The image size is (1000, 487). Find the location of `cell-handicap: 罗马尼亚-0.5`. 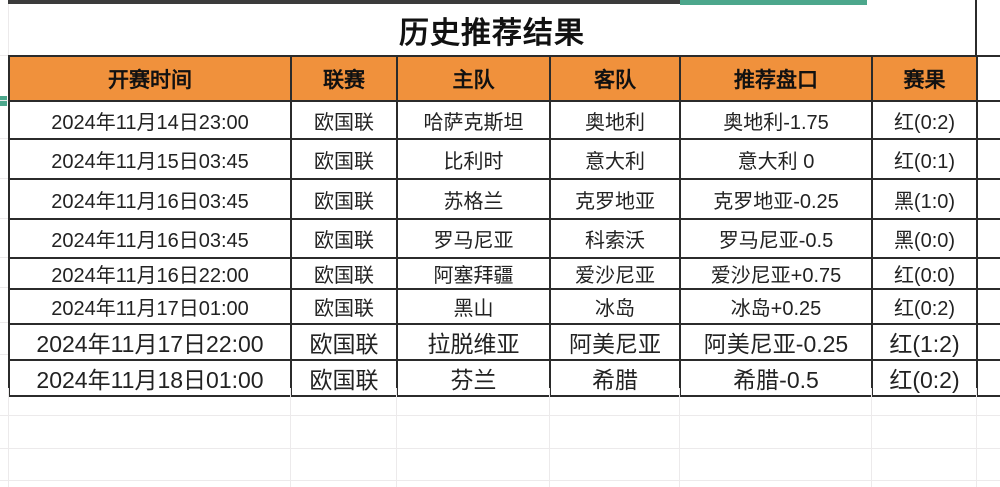

cell-handicap: 罗马尼亚-0.5 is located at coordinates (776, 238).